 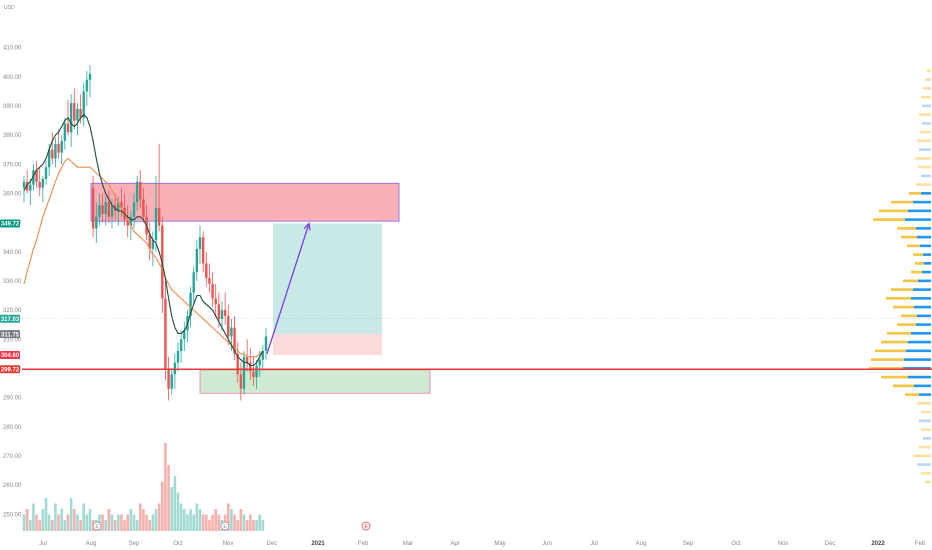 I want to click on target-zone, so click(x=327, y=279).